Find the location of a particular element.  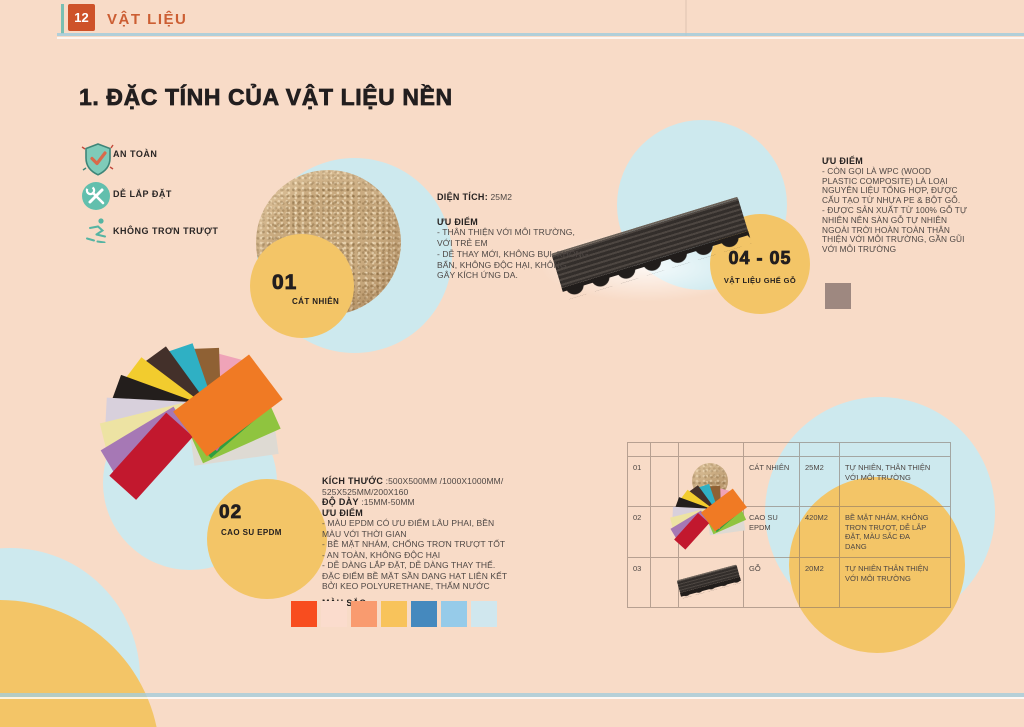

header-rule-highlight is located at coordinates (540, 38).